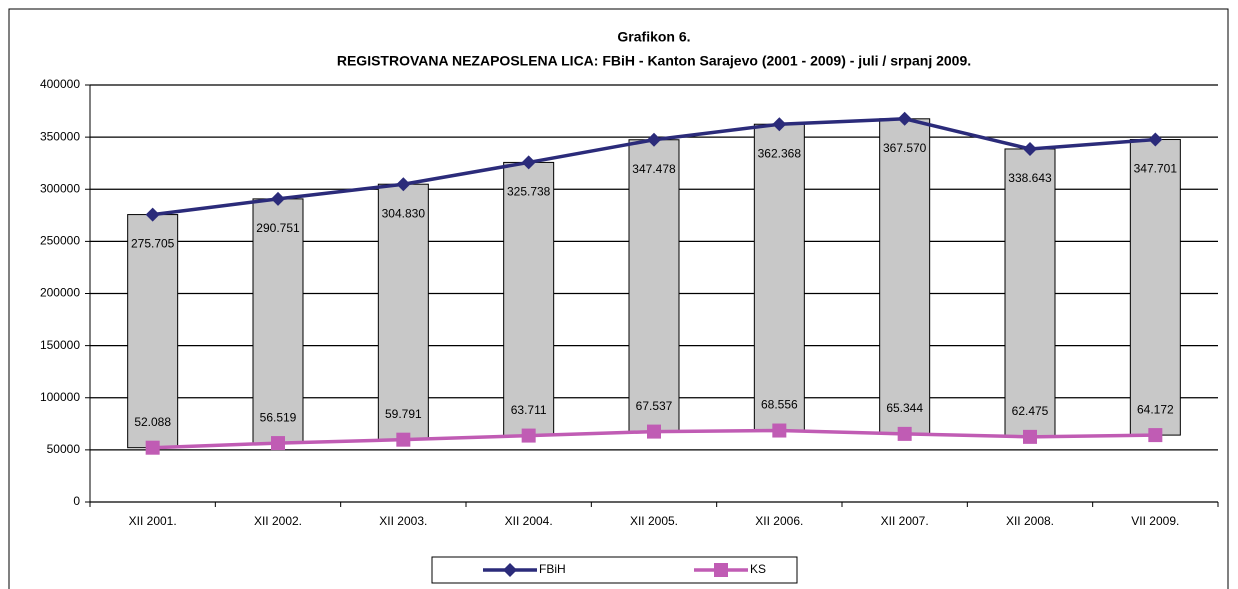  I want to click on y-tick-label: 200000, so click(60, 293).